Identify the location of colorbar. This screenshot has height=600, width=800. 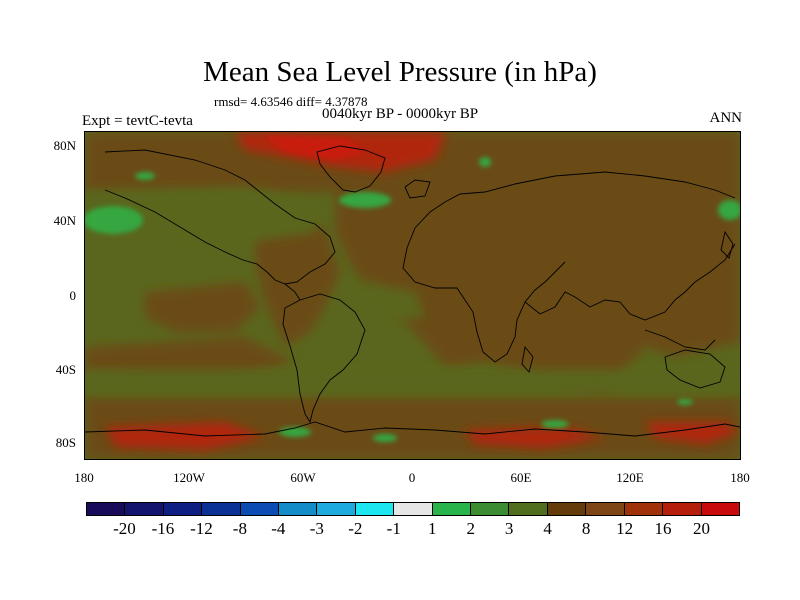
(413, 509).